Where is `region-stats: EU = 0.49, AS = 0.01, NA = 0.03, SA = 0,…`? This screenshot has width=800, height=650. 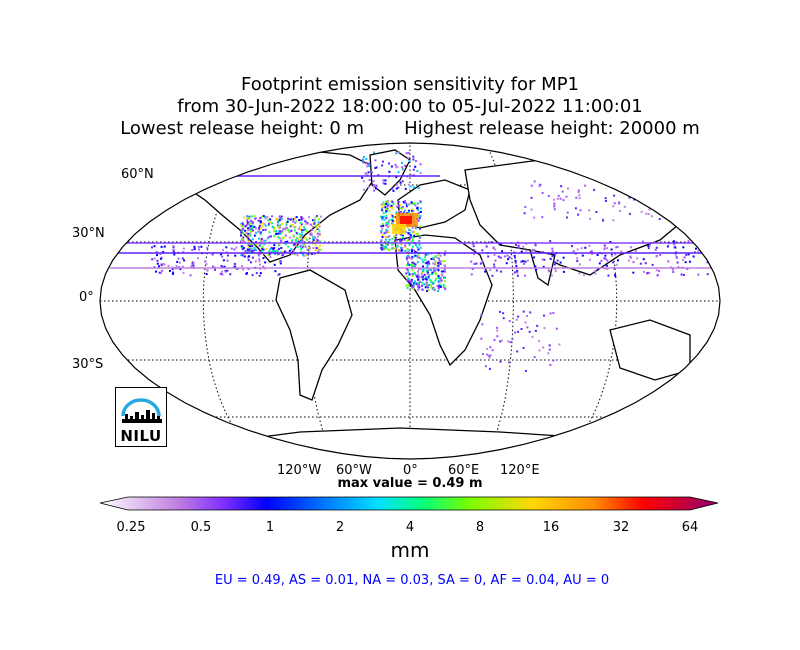 region-stats: EU = 0.49, AS = 0.01, NA = 0.03, SA = 0,… is located at coordinates (412, 580).